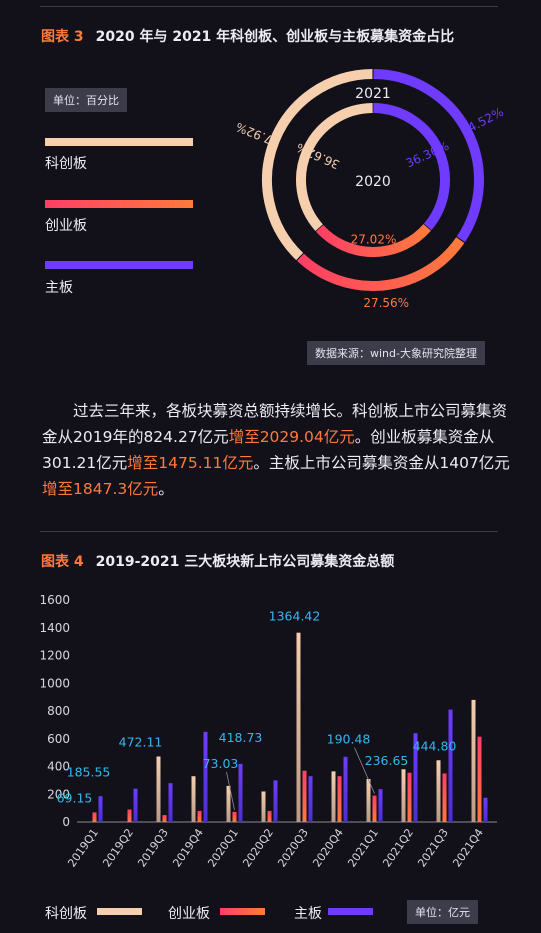 This screenshot has height=933, width=541. I want to click on para-text-4: 。, so click(166, 489).